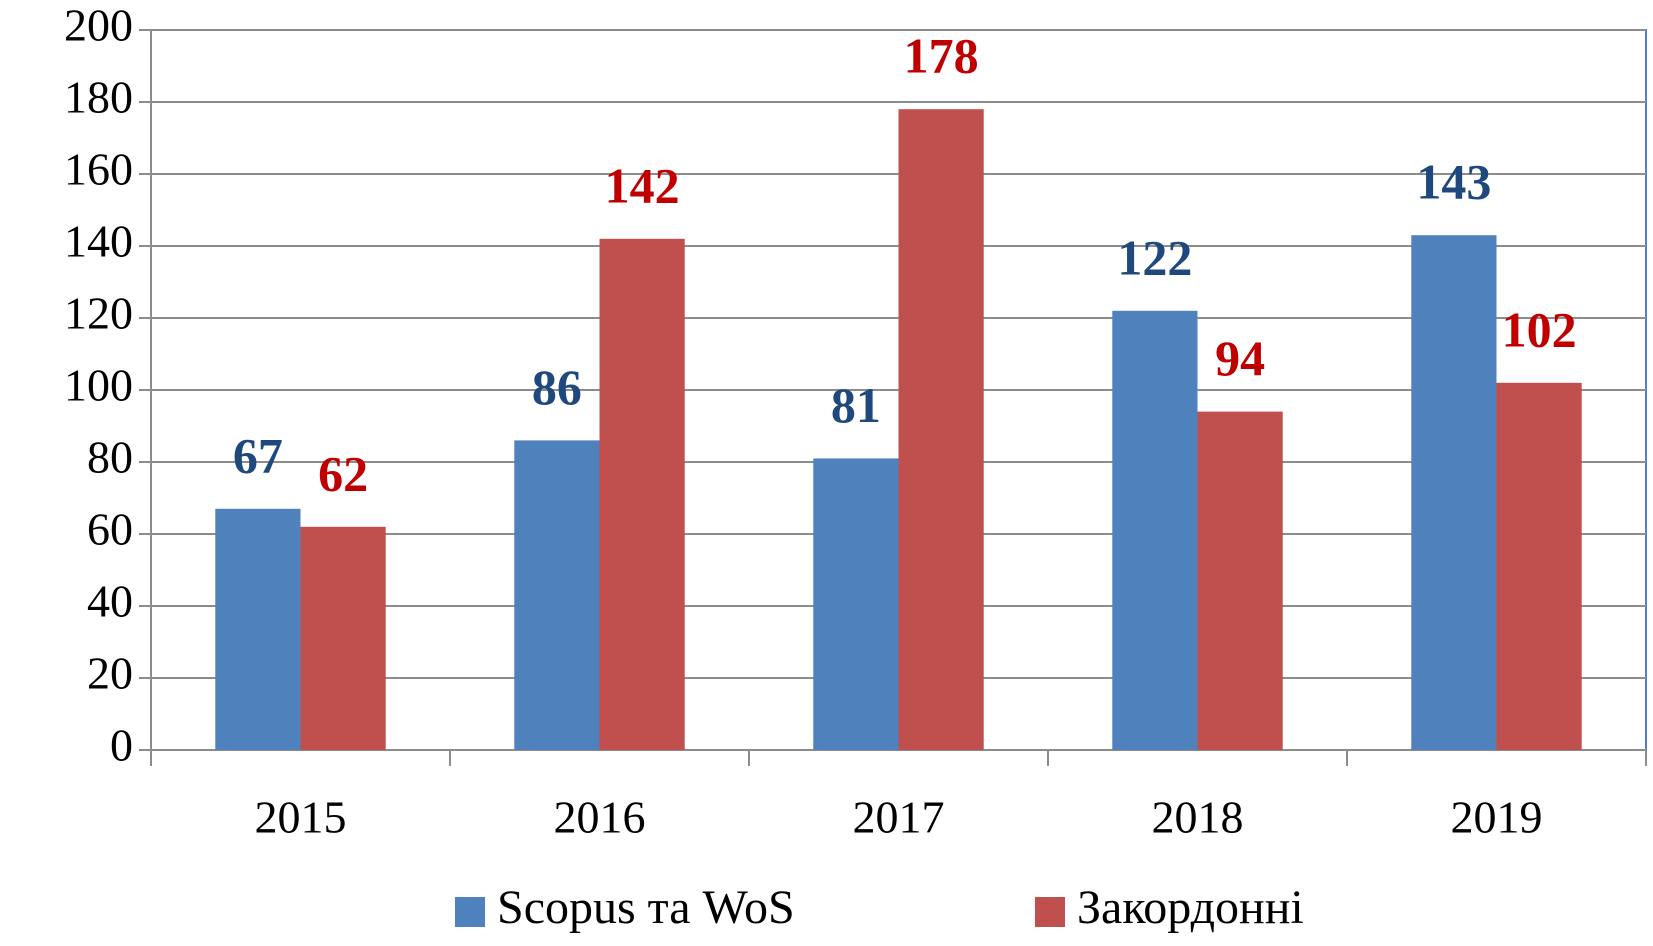  I want to click on value-label: 81, so click(856, 405).